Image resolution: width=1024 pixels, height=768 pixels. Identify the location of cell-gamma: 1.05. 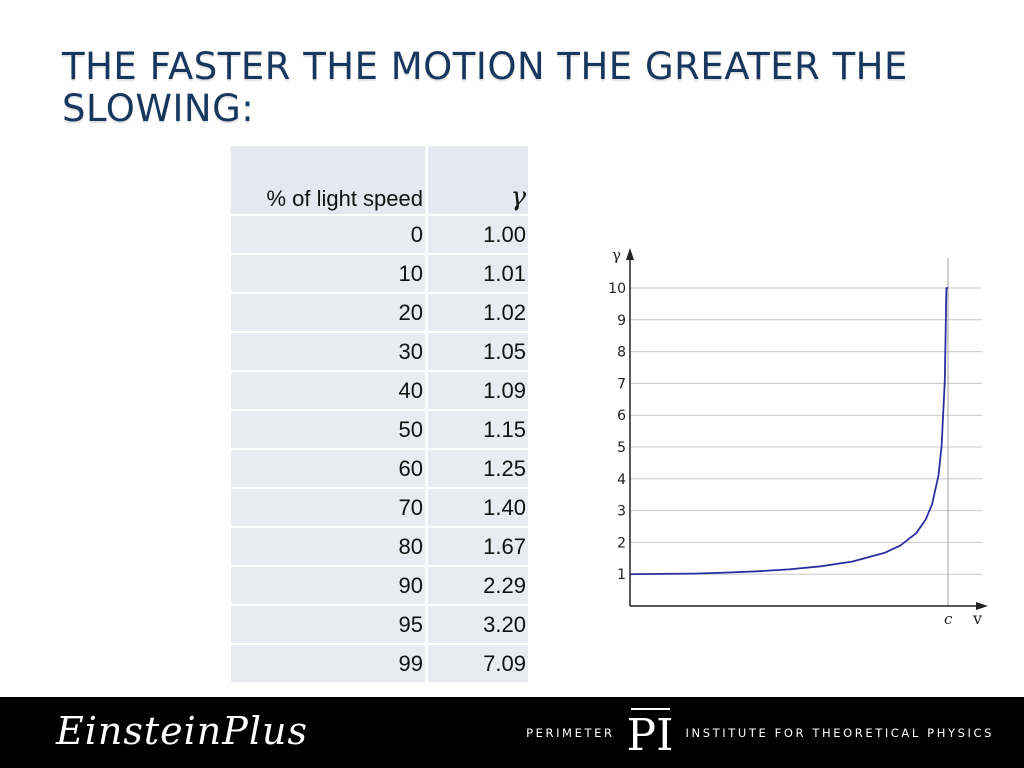
(478, 352).